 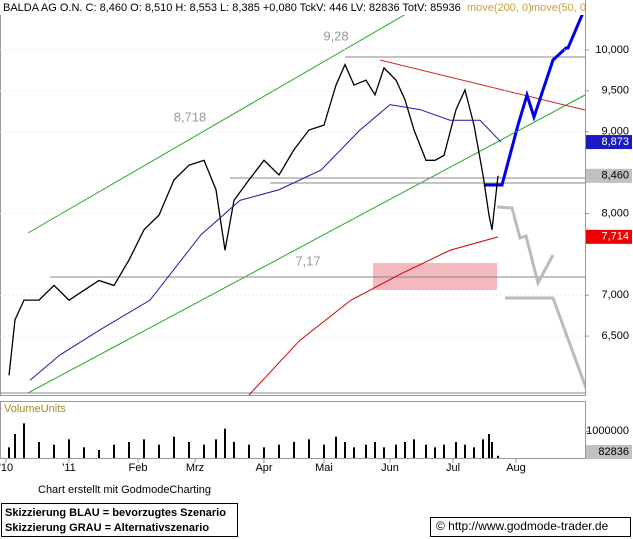 I want to click on copyright-box, so click(x=530, y=527).